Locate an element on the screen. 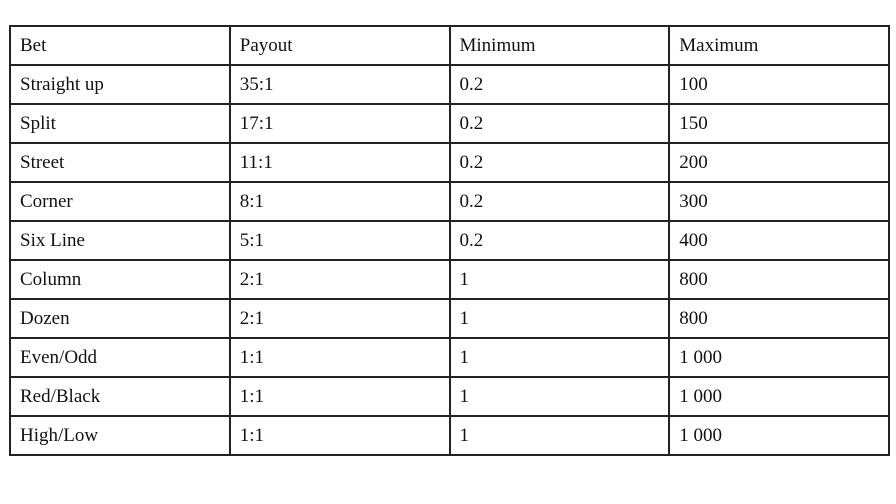 This screenshot has width=896, height=504. header-row: Bet Payout Minimum Maximum is located at coordinates (449, 45).